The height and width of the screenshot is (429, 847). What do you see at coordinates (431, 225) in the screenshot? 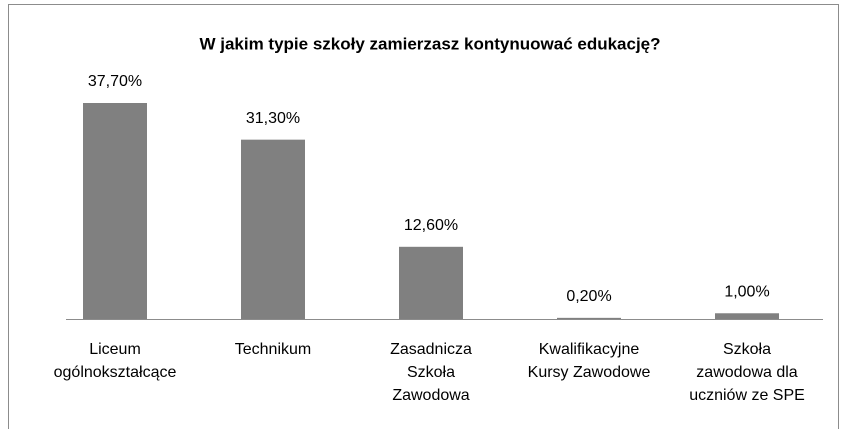
I see `data-label: 12,60%` at bounding box center [431, 225].